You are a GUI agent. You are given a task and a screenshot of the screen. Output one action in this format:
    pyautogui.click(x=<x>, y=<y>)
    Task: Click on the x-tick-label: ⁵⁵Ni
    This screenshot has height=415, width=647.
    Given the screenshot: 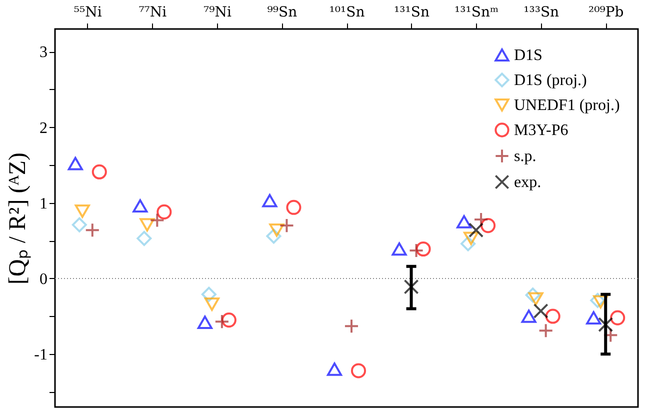 What is the action you would take?
    pyautogui.click(x=88, y=12)
    